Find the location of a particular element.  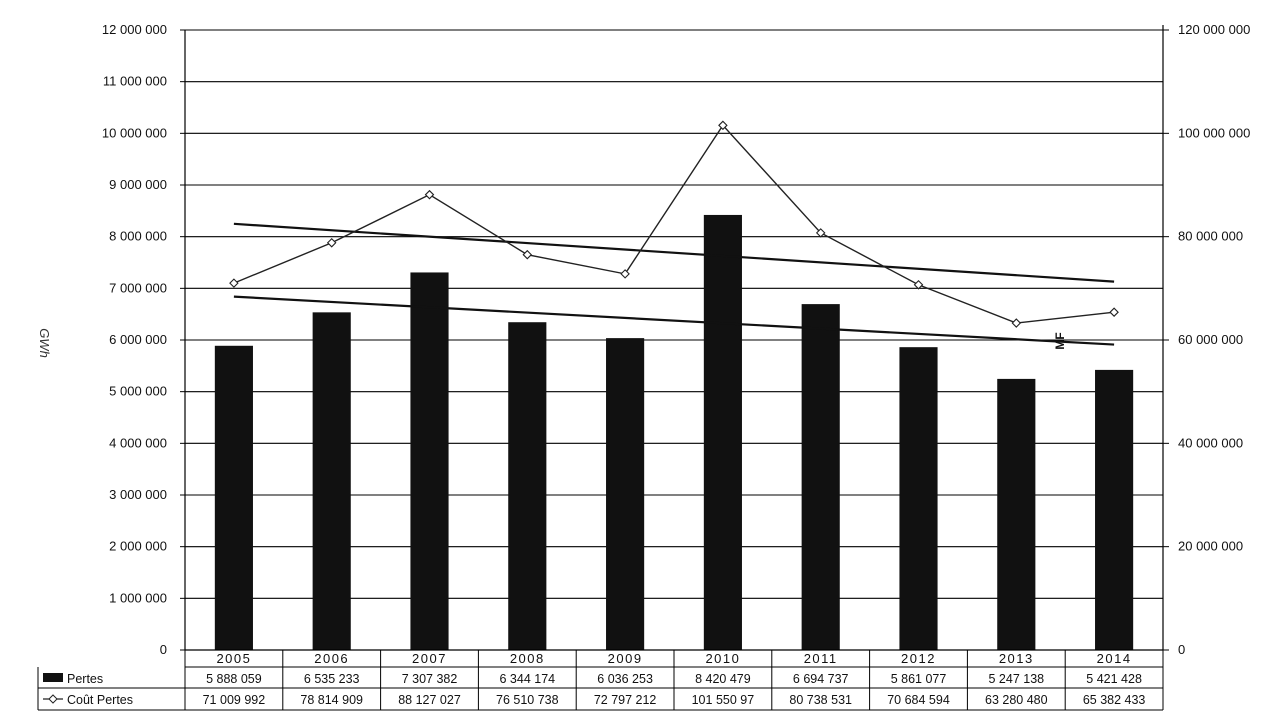

data-label-pertes-2005: 5 888 059 is located at coordinates (234, 679).